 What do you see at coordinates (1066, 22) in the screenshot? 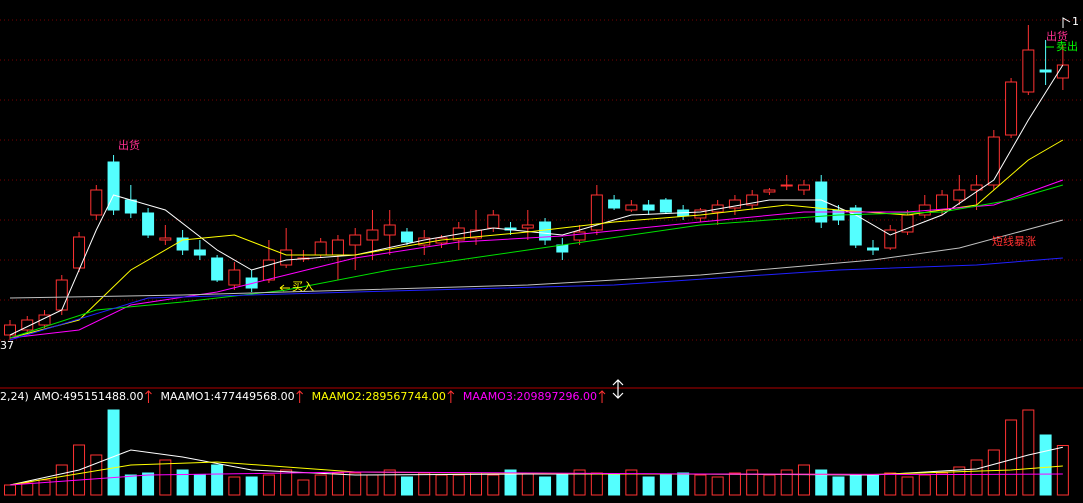
I see `flag` at bounding box center [1066, 22].